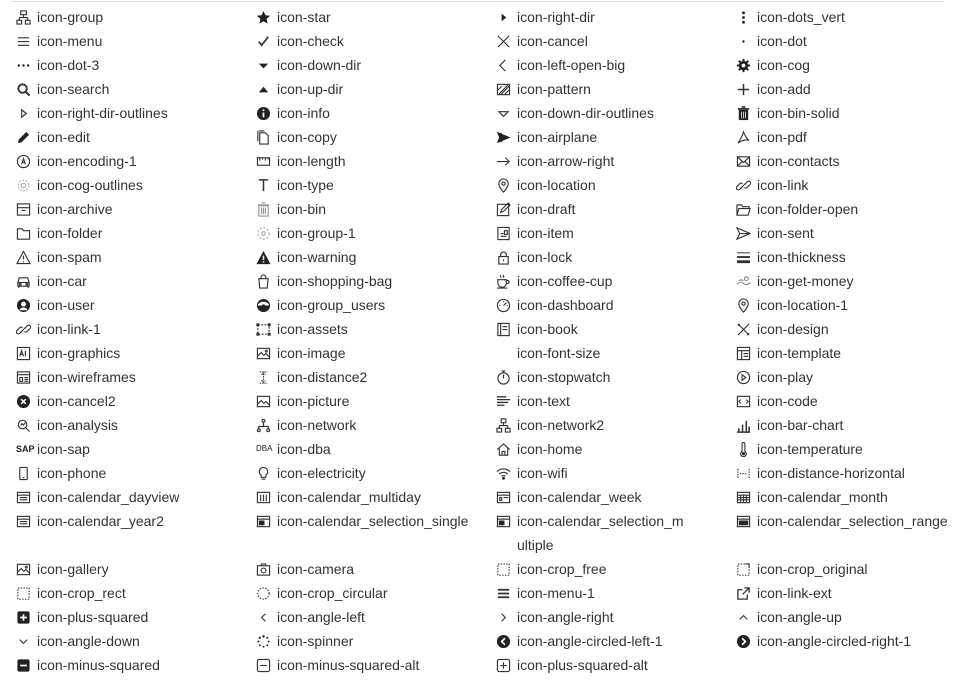 The image size is (974, 691). I want to click on icon-entry: icon-draft, so click(616, 209).